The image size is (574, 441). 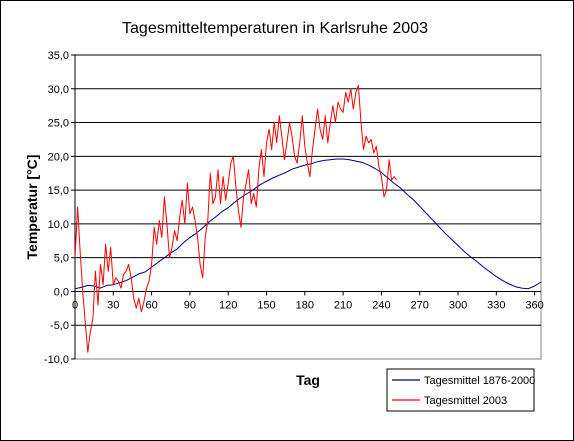 I want to click on x-tick-label-1: 30, so click(x=113, y=305).